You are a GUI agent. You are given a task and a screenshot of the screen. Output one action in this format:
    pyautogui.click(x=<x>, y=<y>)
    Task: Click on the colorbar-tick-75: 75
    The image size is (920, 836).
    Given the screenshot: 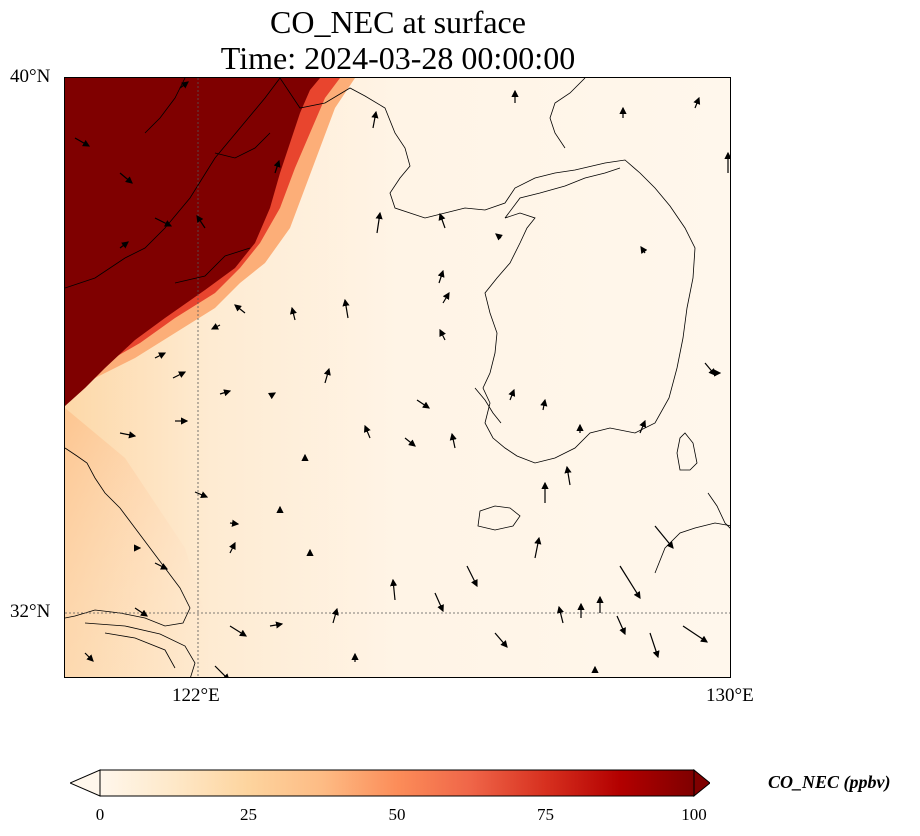 What is the action you would take?
    pyautogui.click(x=545, y=814)
    